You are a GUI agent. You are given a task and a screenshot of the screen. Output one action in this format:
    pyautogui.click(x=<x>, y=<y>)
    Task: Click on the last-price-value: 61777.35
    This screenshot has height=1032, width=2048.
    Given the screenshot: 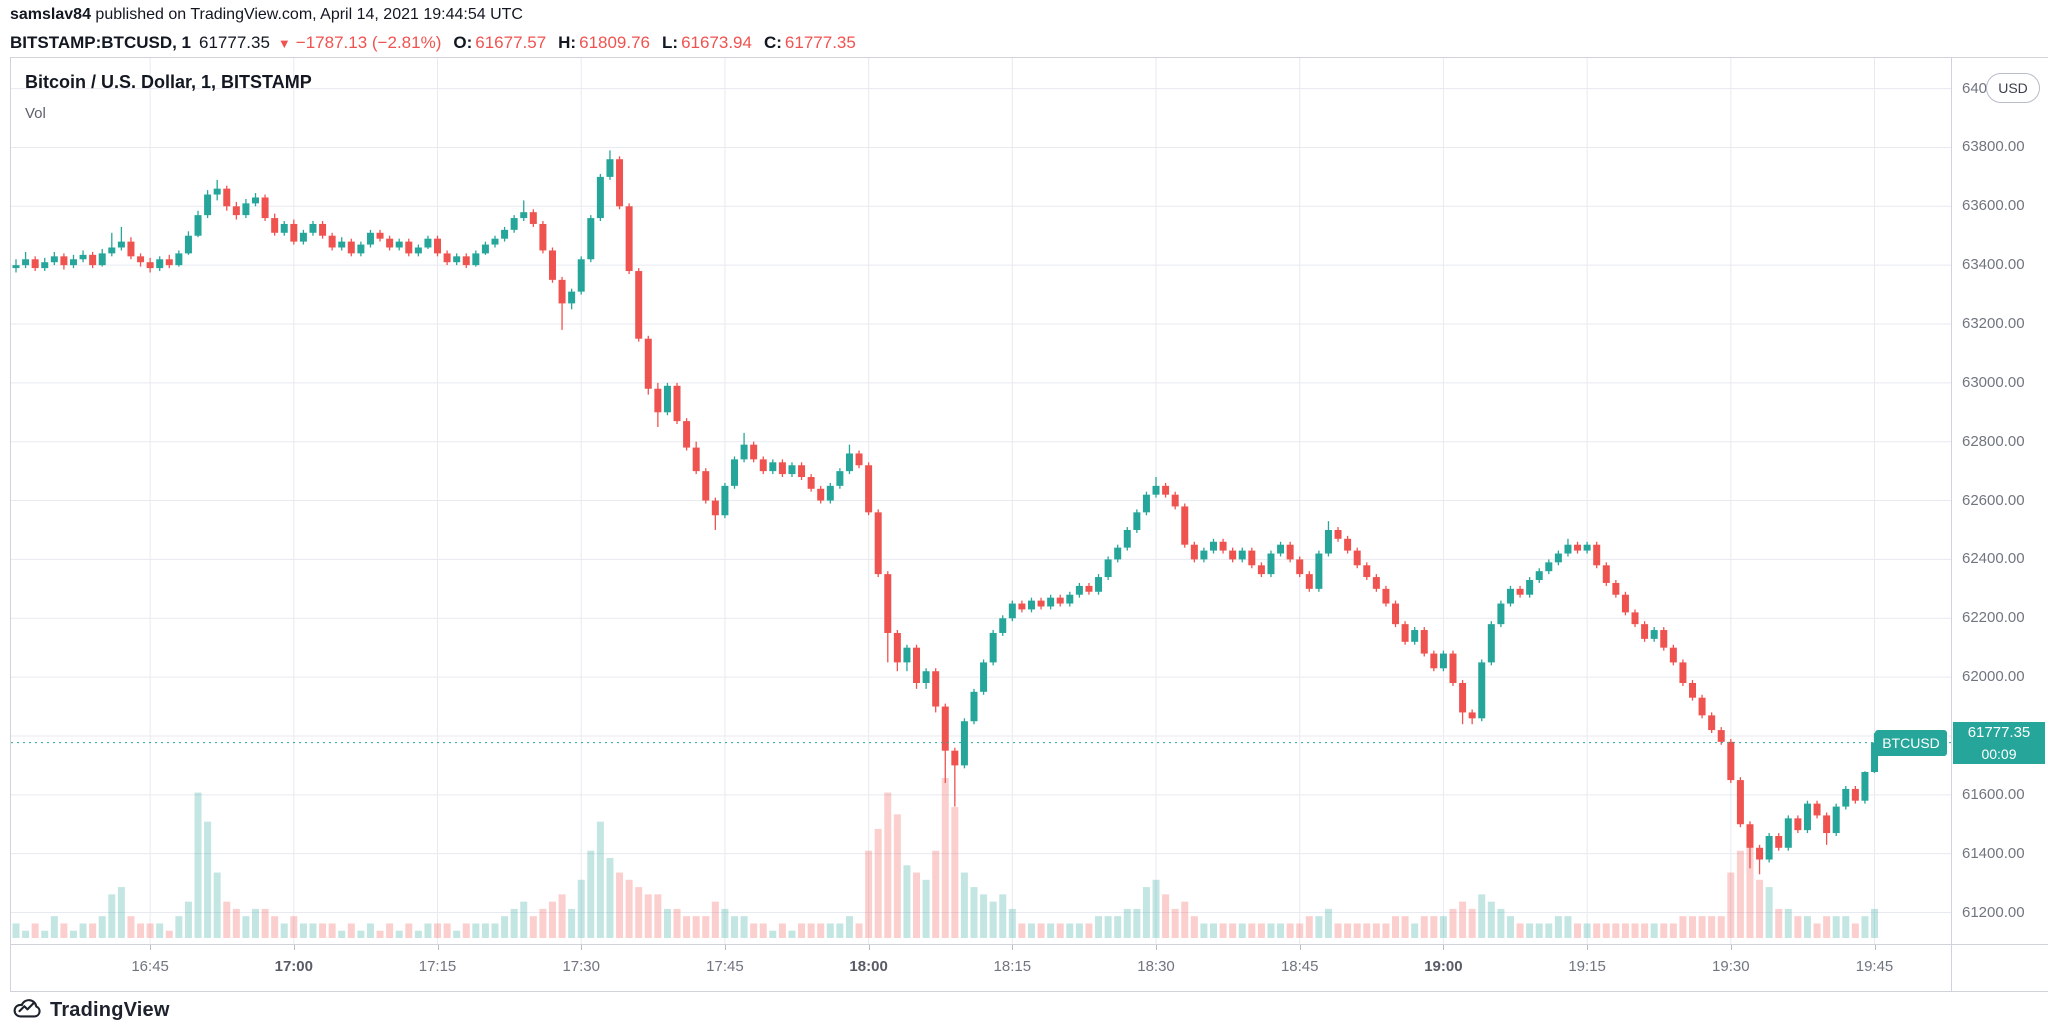 What is the action you would take?
    pyautogui.click(x=1999, y=732)
    